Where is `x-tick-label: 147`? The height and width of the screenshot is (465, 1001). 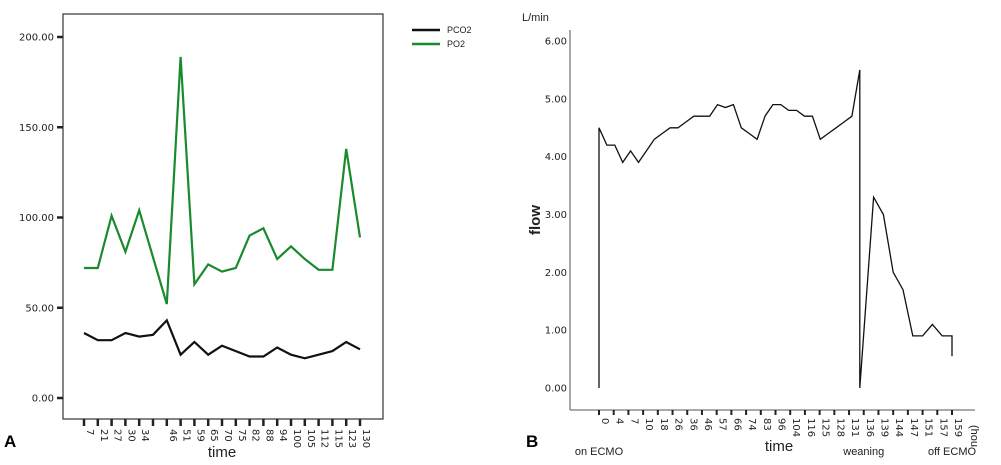
x-tick-label: 147 is located at coordinates (913, 427).